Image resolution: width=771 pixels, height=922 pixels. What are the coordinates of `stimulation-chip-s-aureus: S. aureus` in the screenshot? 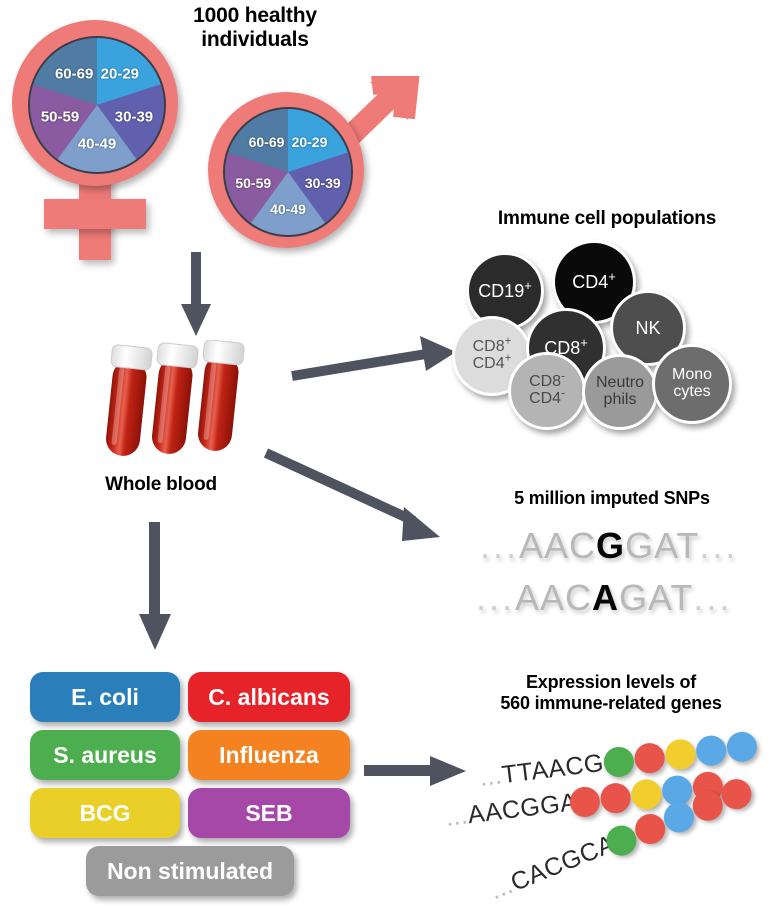 It's located at (105, 755).